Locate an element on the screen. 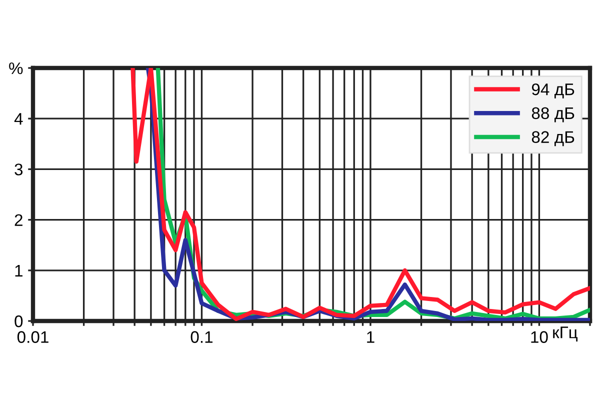  x-tick-label: 1 is located at coordinates (370, 337).